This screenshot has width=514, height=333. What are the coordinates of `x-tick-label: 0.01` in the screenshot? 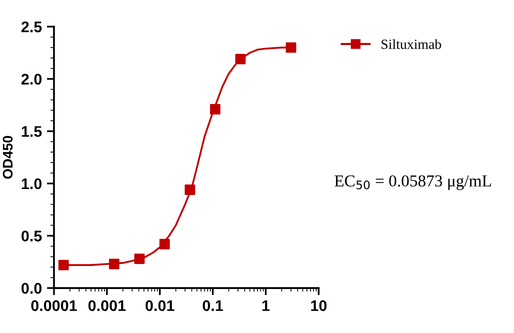 It's located at (160, 306).